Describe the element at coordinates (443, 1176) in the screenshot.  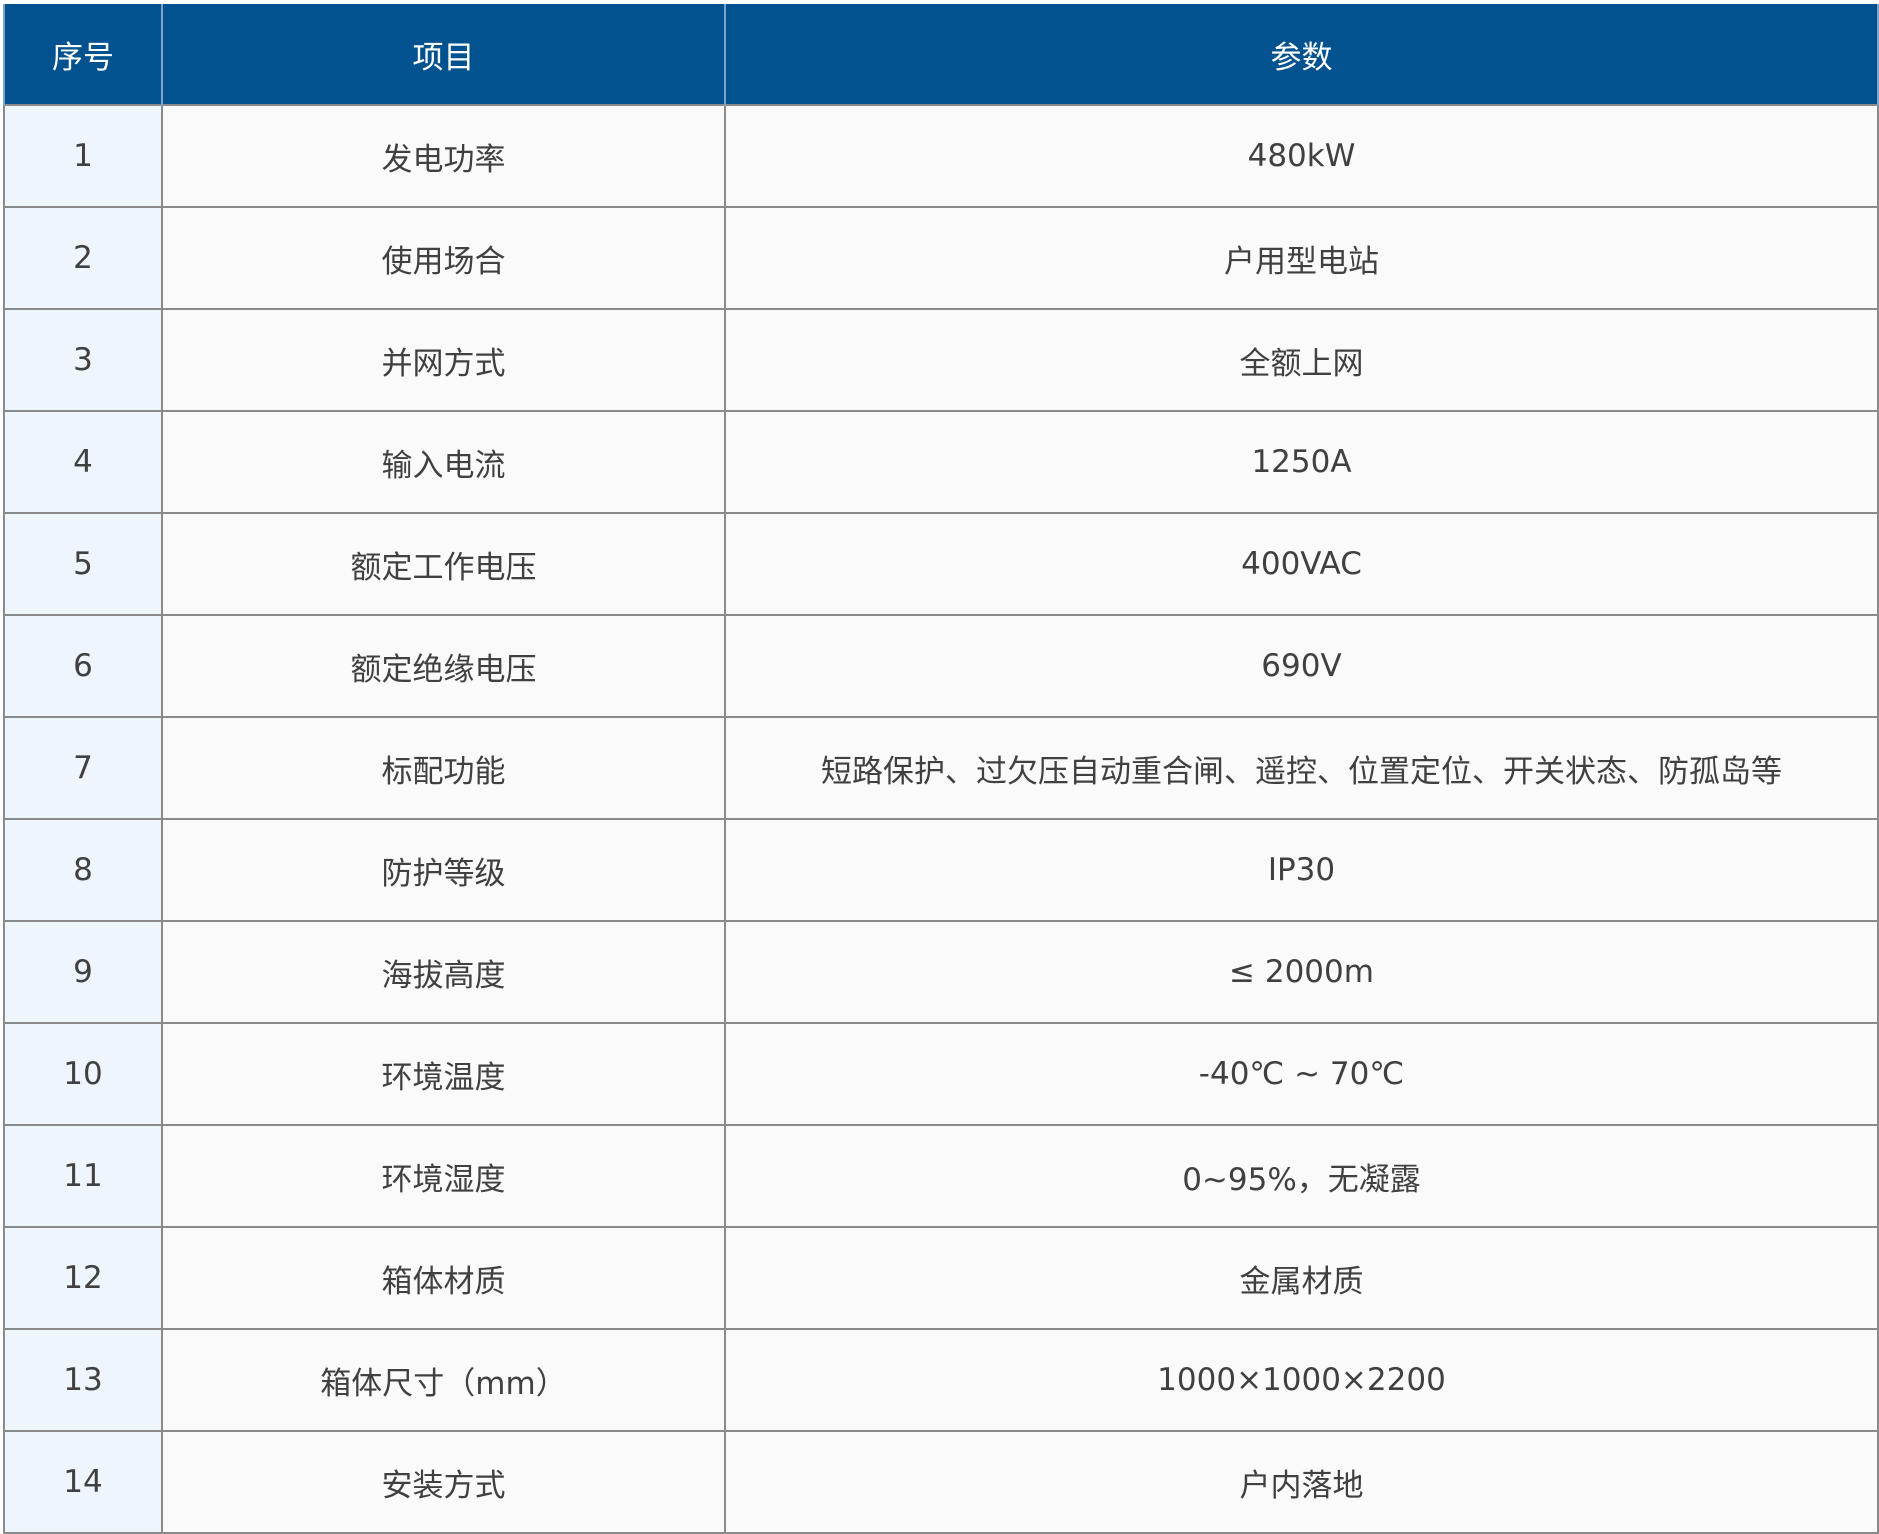
I see `row-item: 环境湿度` at that location.